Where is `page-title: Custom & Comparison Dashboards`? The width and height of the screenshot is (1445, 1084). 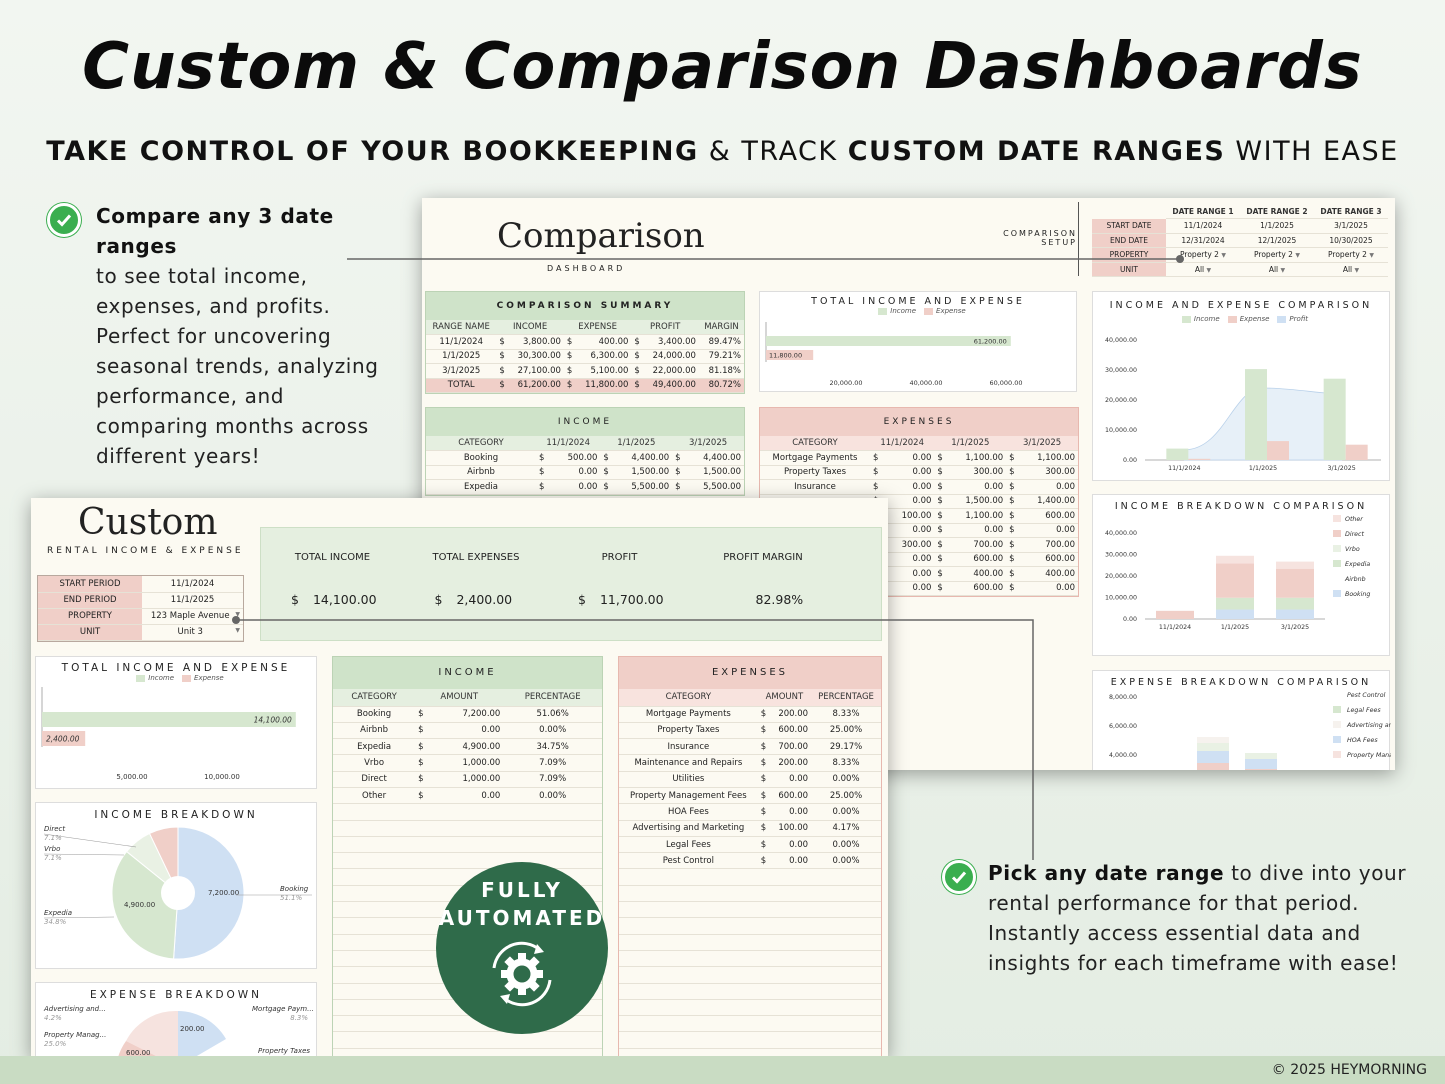 page-title: Custom & Comparison Dashboards is located at coordinates (722, 67).